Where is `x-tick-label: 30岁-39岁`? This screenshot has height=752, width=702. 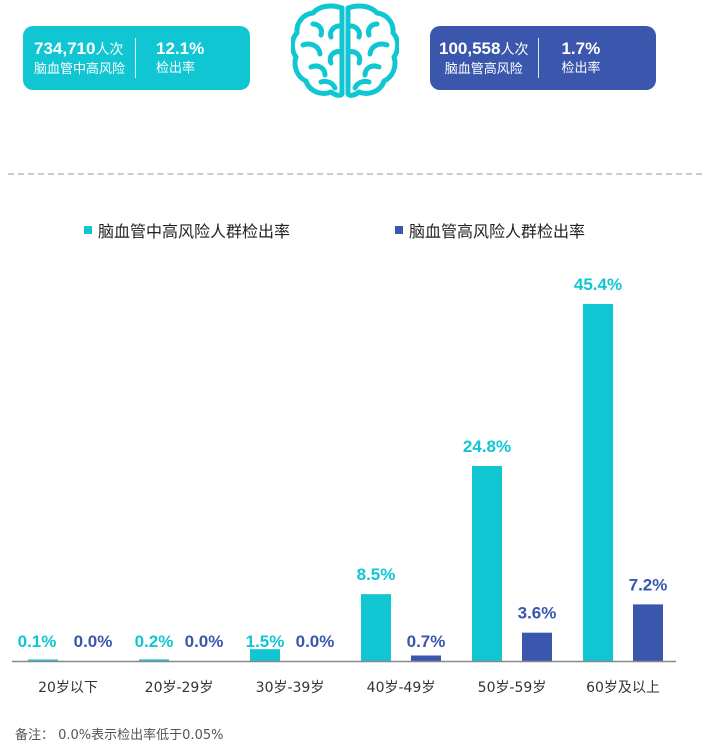
x-tick-label: 30岁-39岁 is located at coordinates (290, 688).